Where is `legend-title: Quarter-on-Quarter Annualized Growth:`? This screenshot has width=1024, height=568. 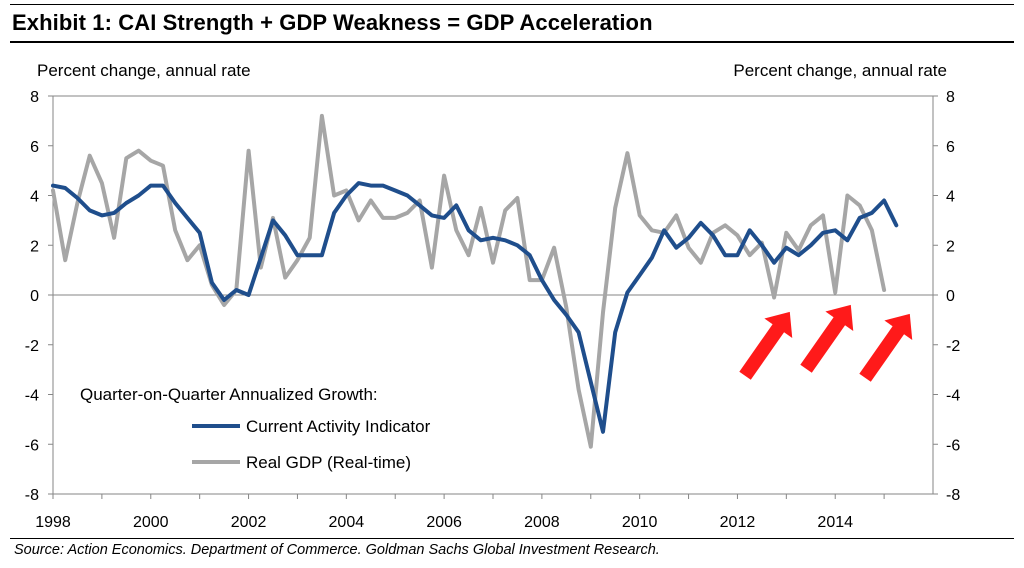
legend-title: Quarter-on-Quarter Annualized Growth: is located at coordinates (229, 394).